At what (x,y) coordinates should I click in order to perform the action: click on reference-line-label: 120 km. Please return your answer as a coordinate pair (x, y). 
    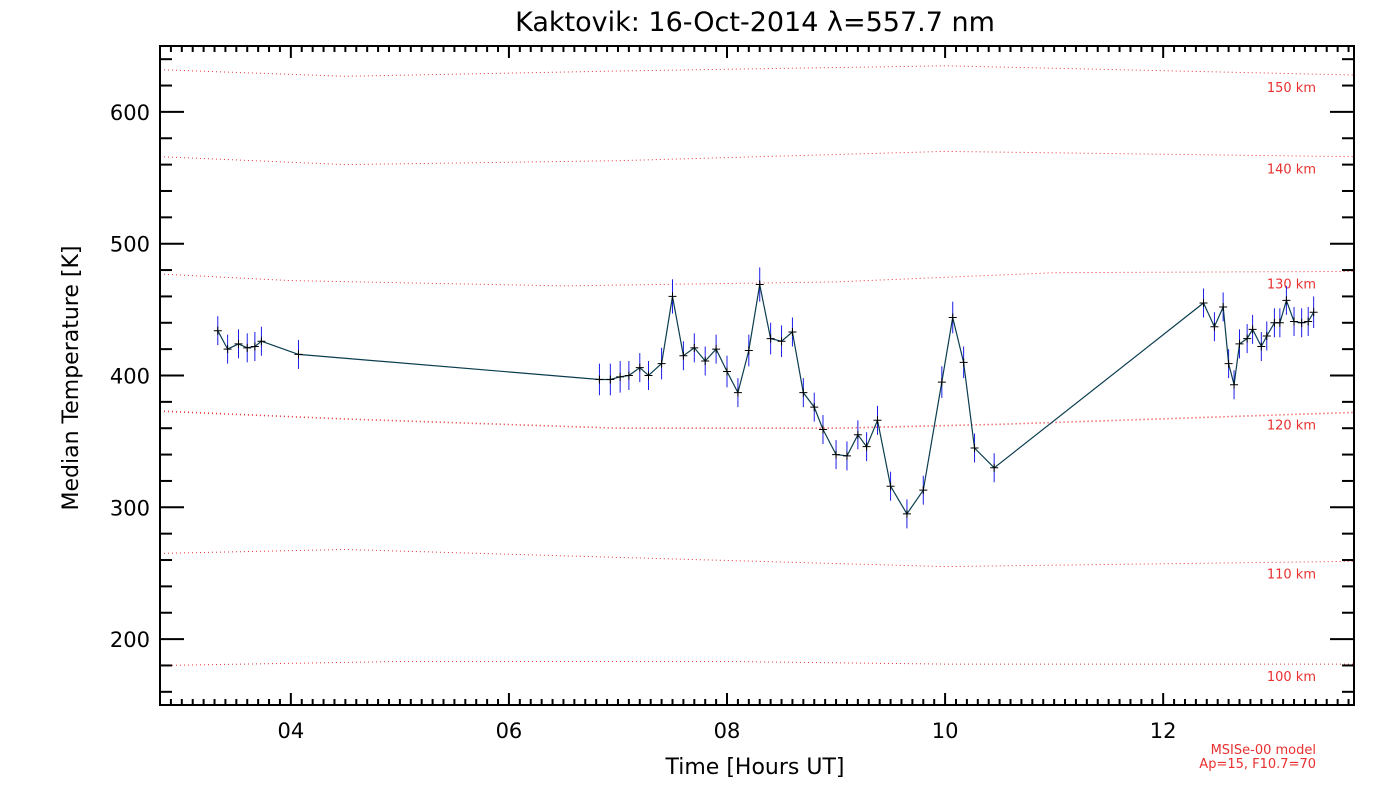
    Looking at the image, I should click on (1291, 425).